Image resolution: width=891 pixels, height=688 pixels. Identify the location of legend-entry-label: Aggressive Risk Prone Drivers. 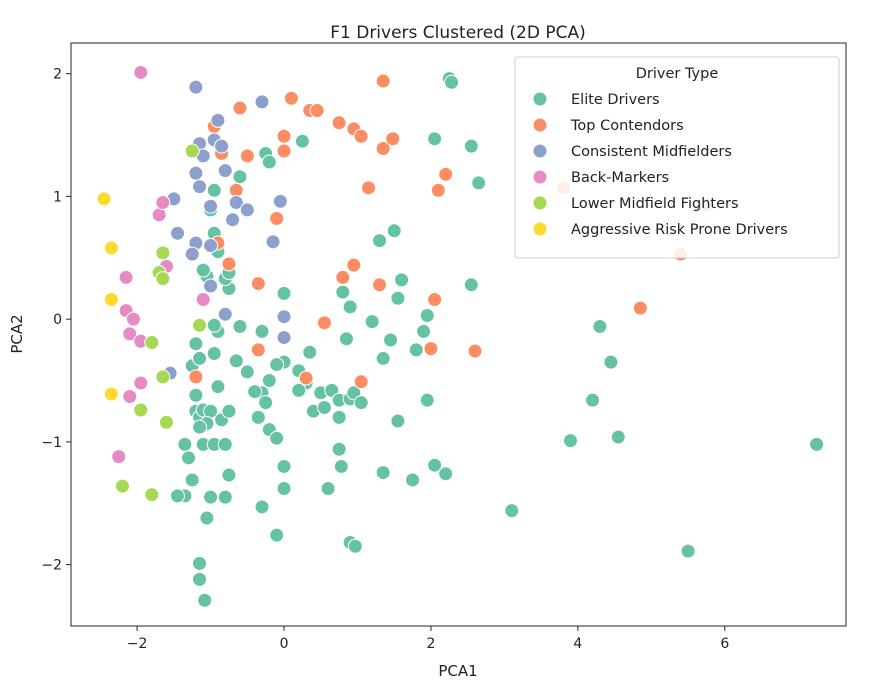
(679, 230).